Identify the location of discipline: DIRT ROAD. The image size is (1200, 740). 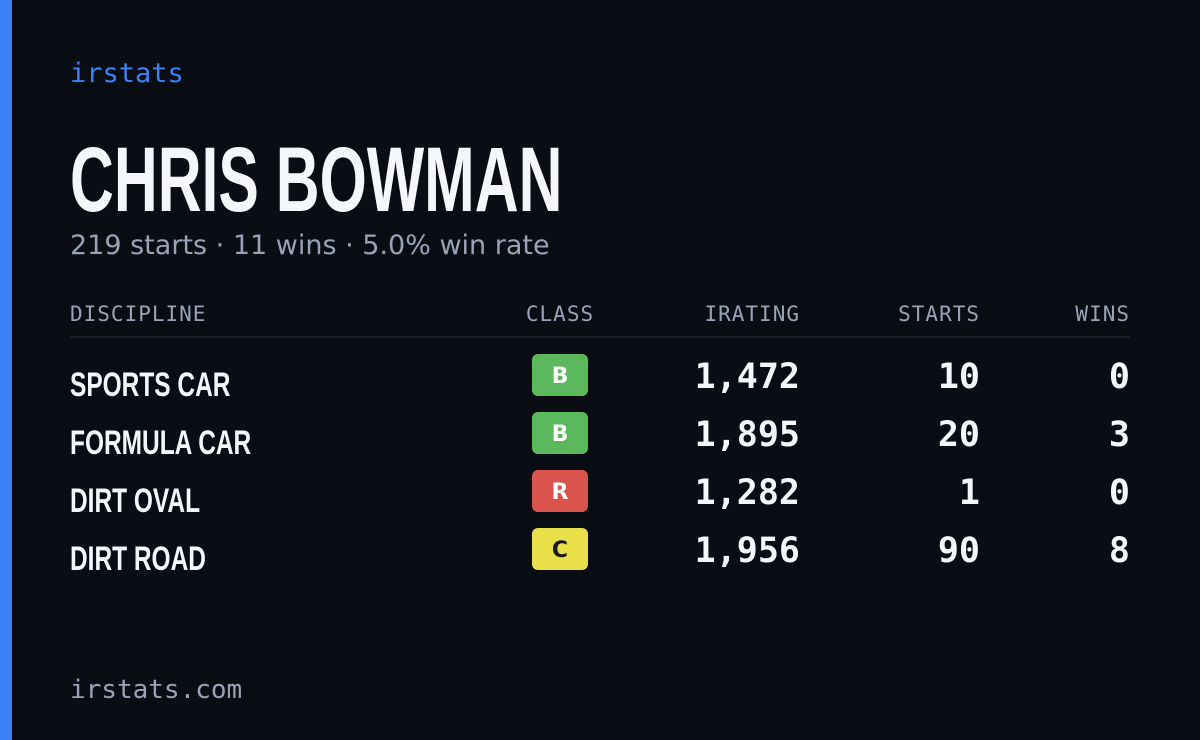
(138, 559).